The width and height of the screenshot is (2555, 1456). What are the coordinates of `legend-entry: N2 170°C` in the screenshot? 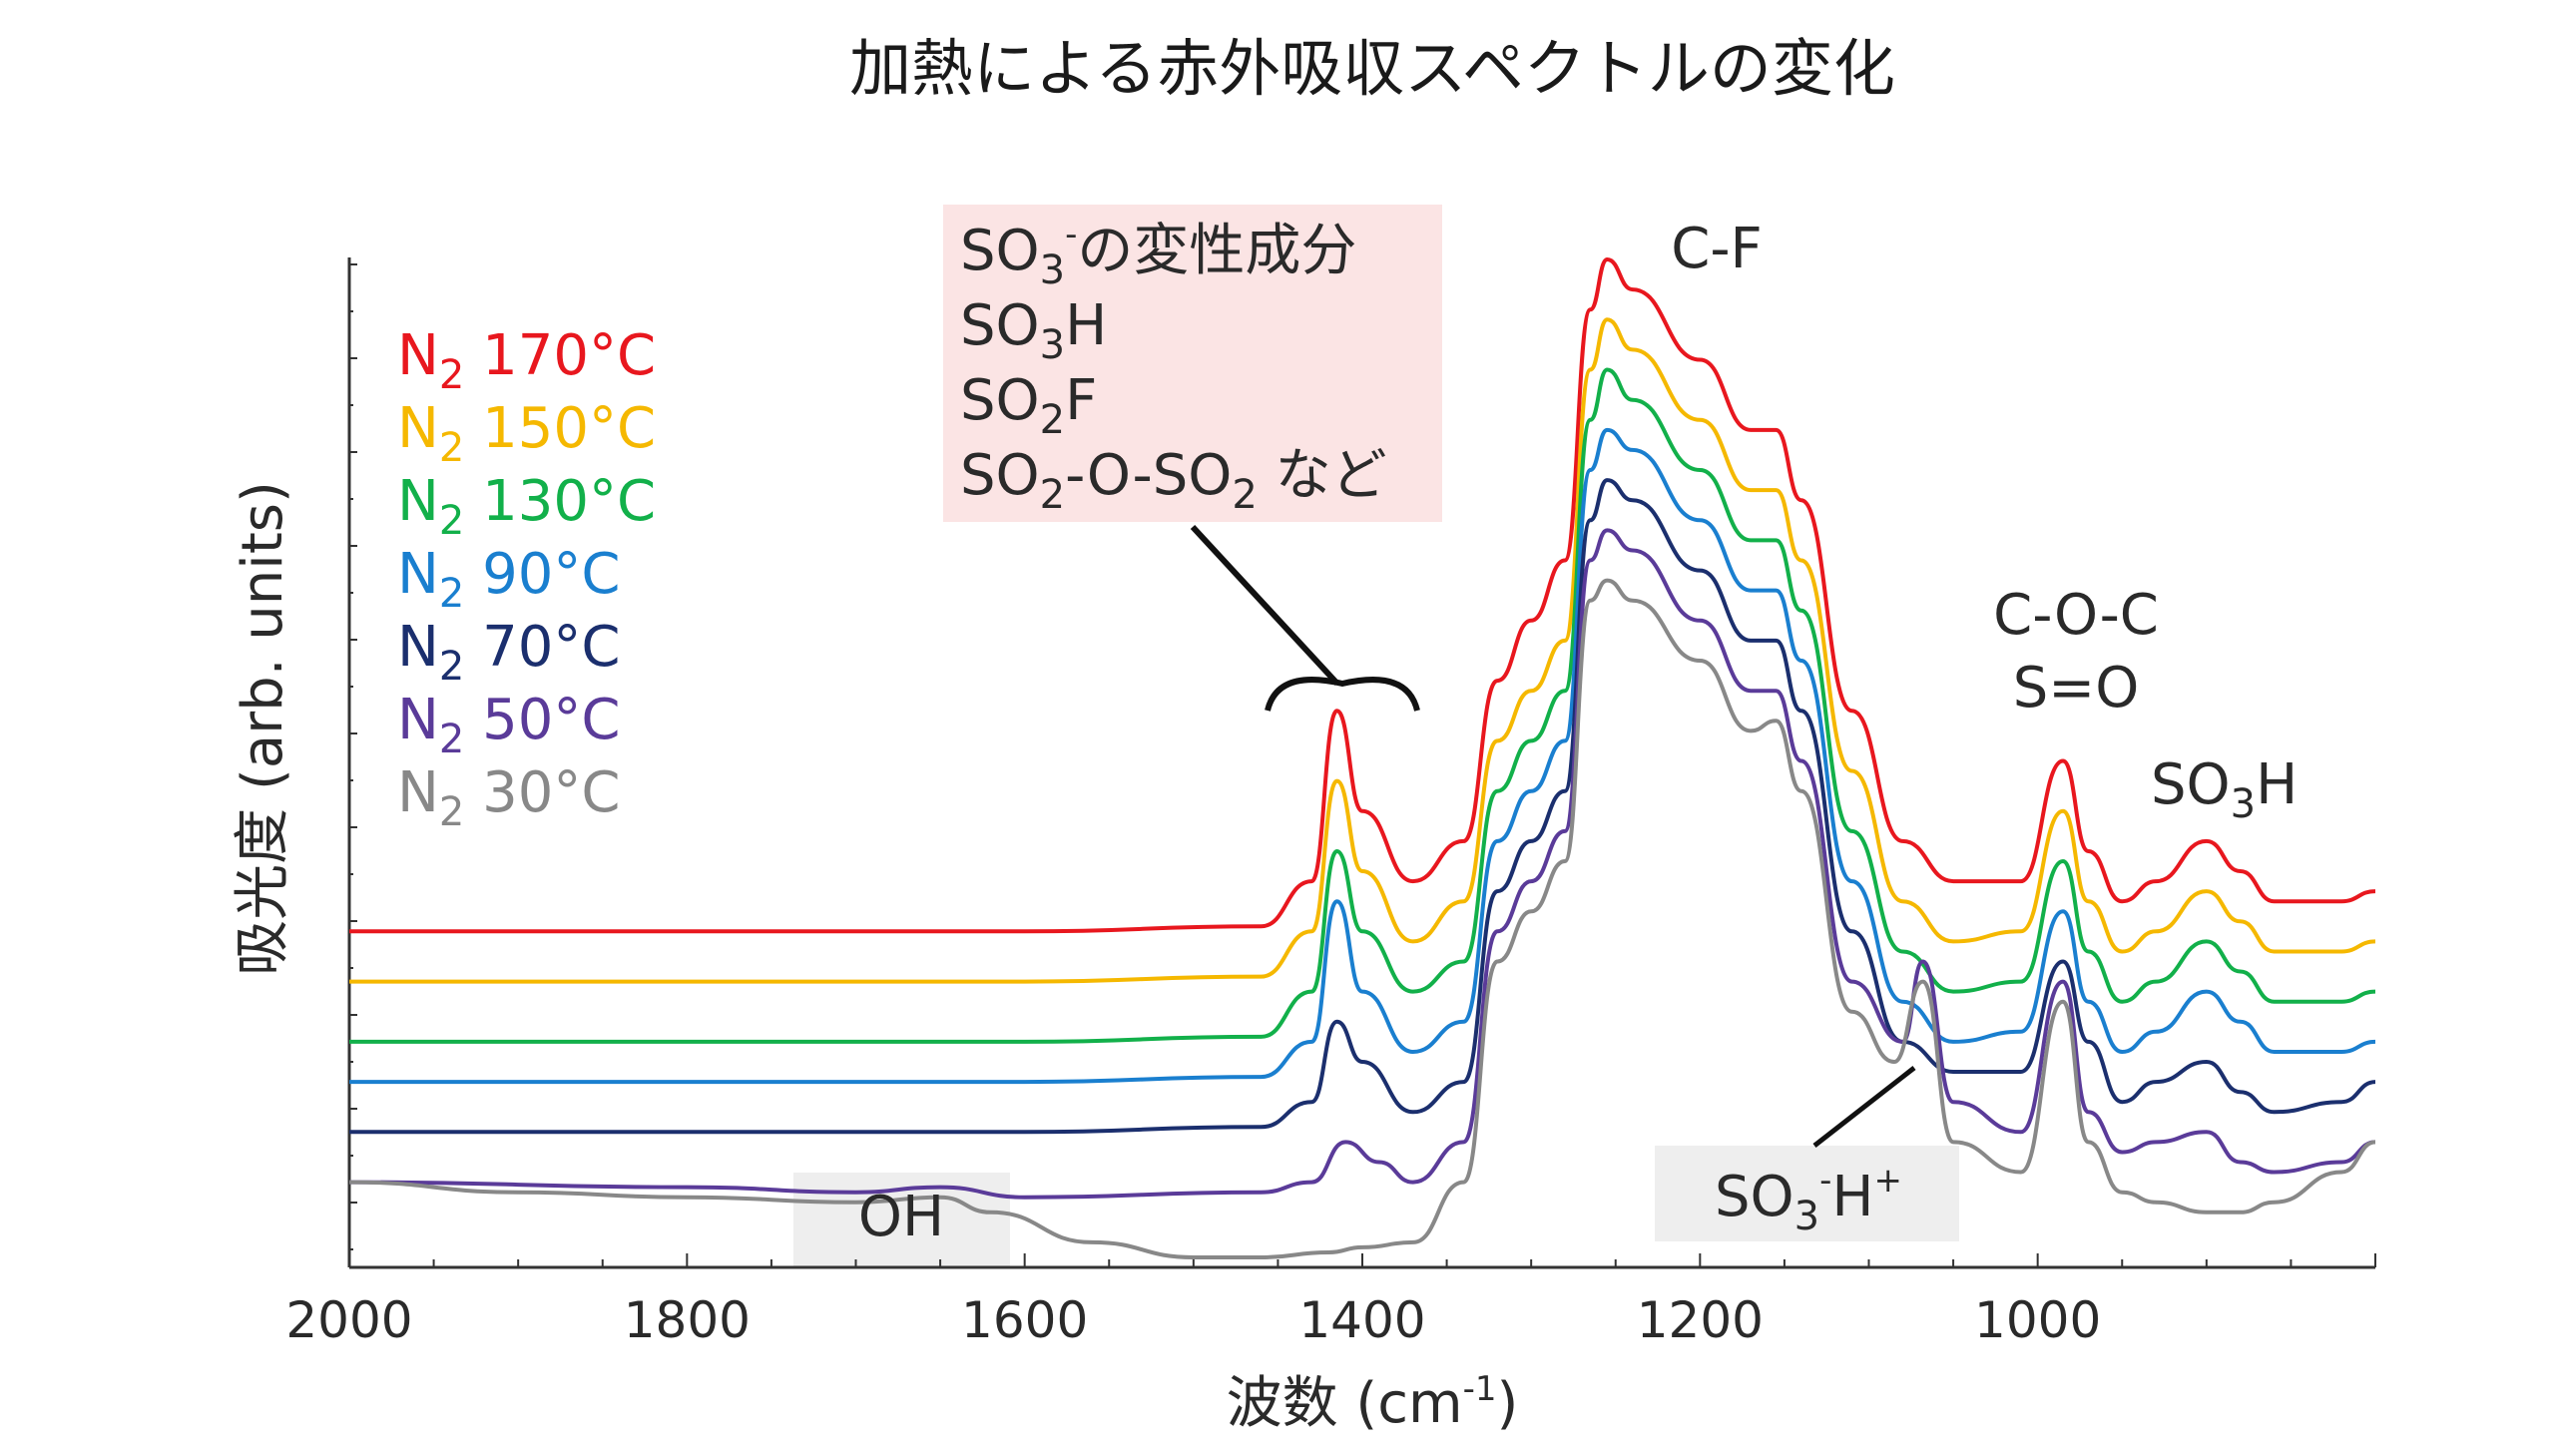 It's located at (526, 360).